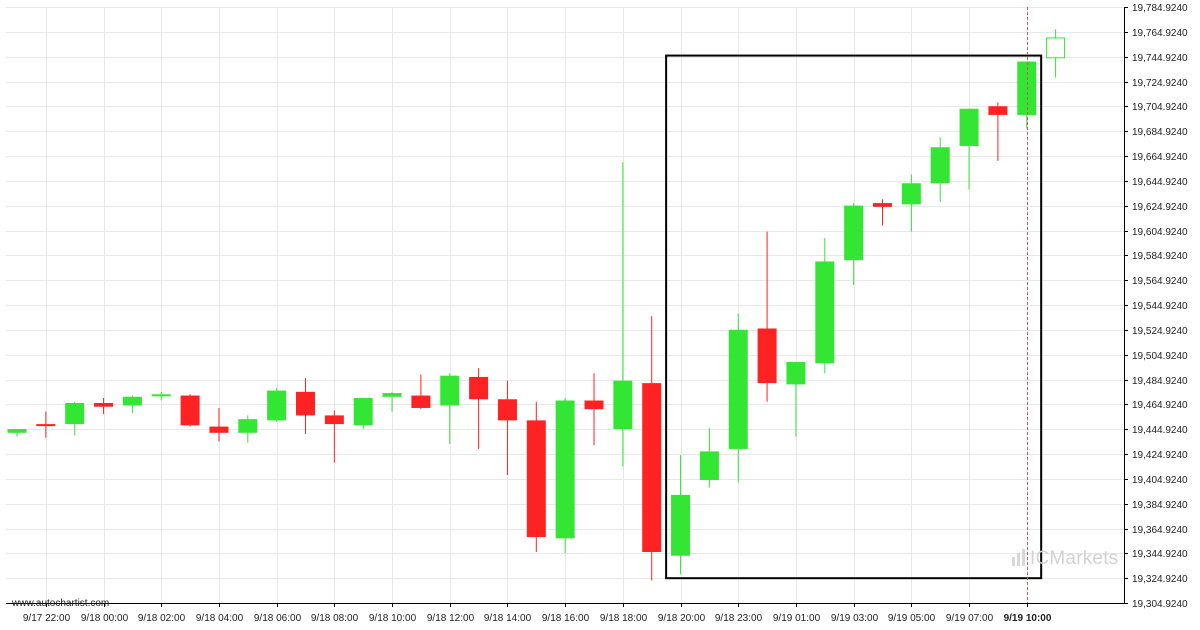 The width and height of the screenshot is (1200, 630). Describe the element at coordinates (1160, 381) in the screenshot. I see `y-tick-label: 19,484.9240` at that location.